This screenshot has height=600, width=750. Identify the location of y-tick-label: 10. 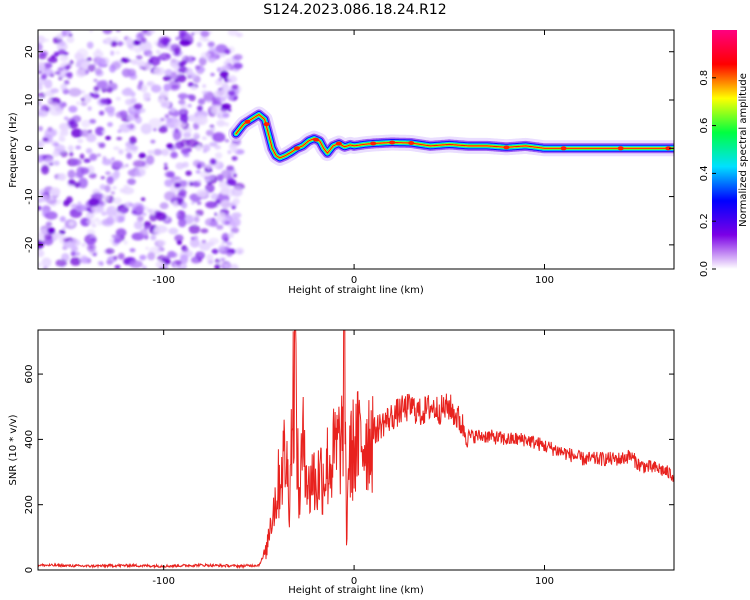
(29, 100).